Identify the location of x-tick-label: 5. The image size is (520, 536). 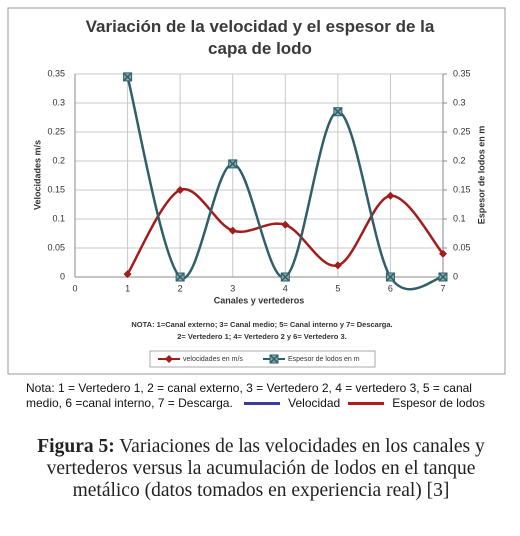
(337, 288).